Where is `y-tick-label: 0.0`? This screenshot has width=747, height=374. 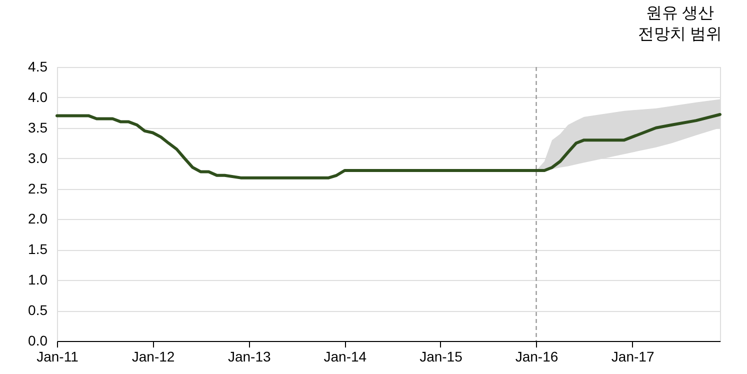
y-tick-label: 0.0 is located at coordinates (38, 340).